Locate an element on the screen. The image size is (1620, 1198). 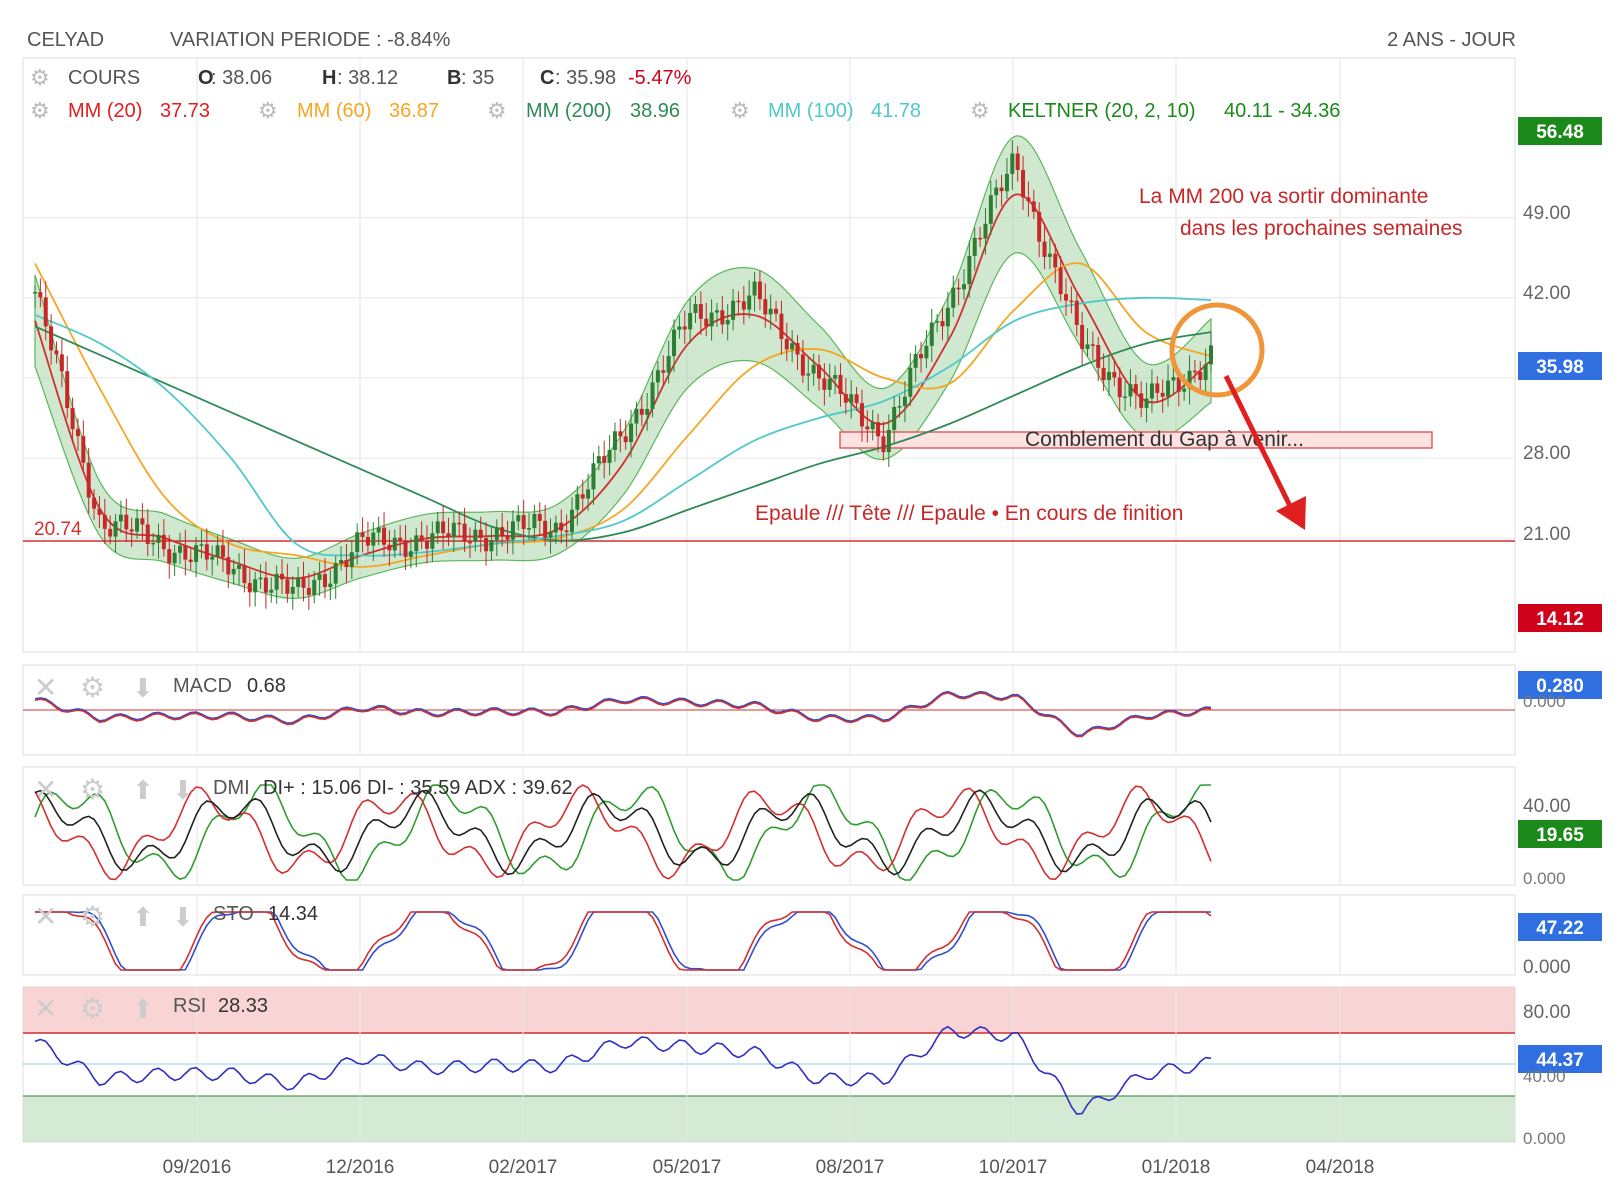
macd-value: 0.68 is located at coordinates (266, 686).